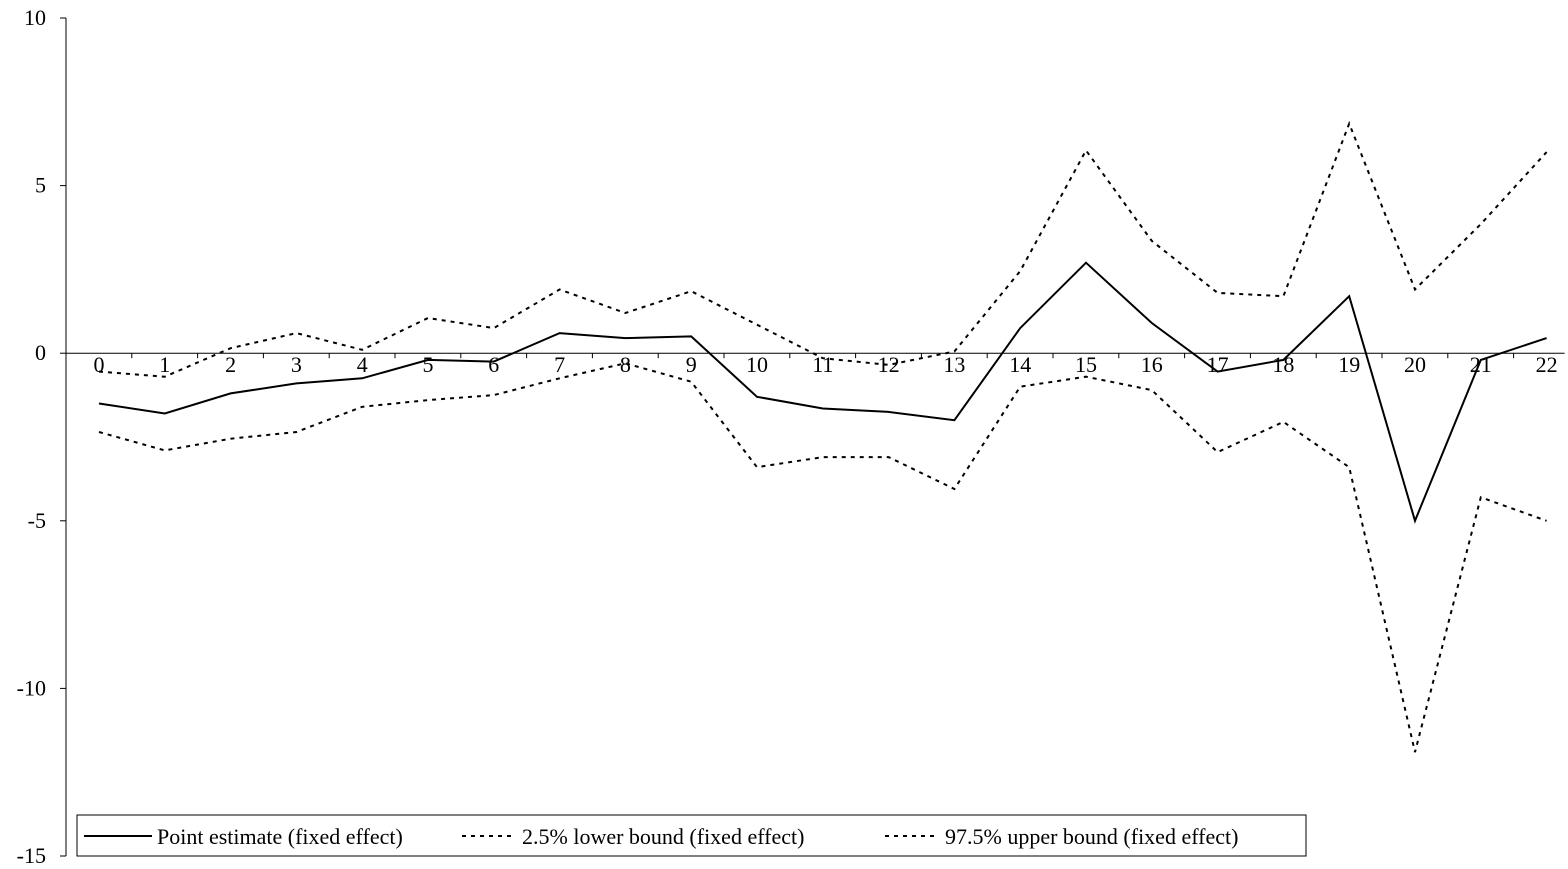  Describe the element at coordinates (1283, 364) in the screenshot. I see `x-tick-label: 18` at that location.